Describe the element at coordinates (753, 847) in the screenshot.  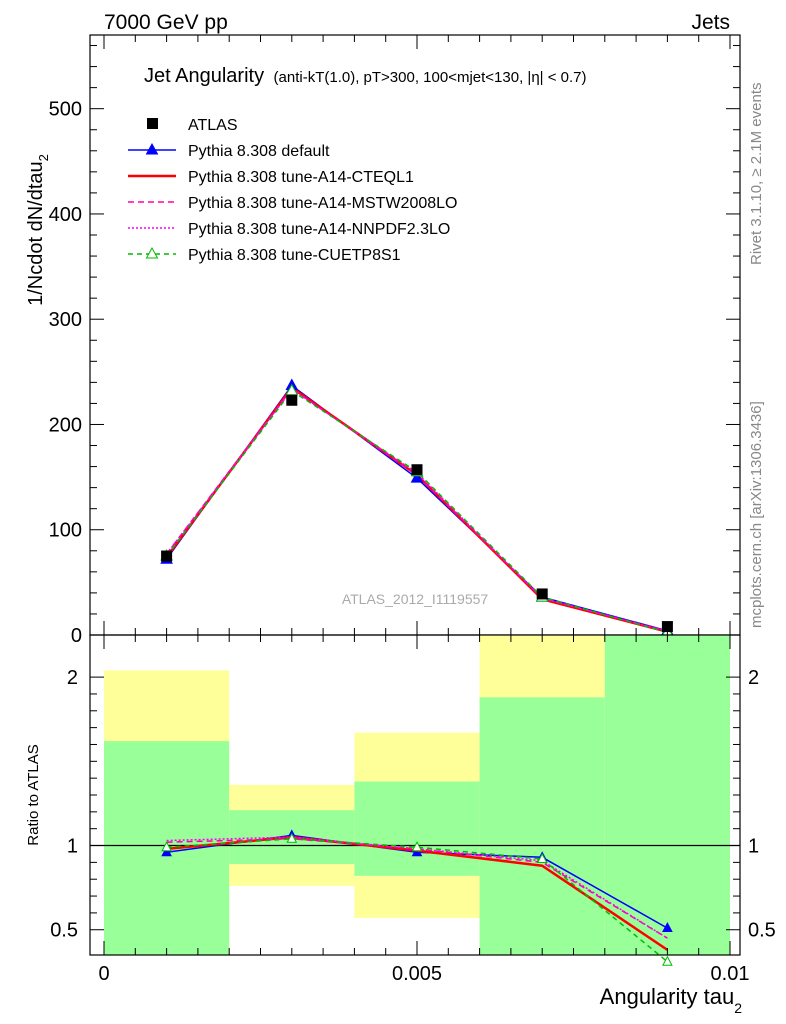
I see `ratio-y-tick-label-right: 1` at that location.